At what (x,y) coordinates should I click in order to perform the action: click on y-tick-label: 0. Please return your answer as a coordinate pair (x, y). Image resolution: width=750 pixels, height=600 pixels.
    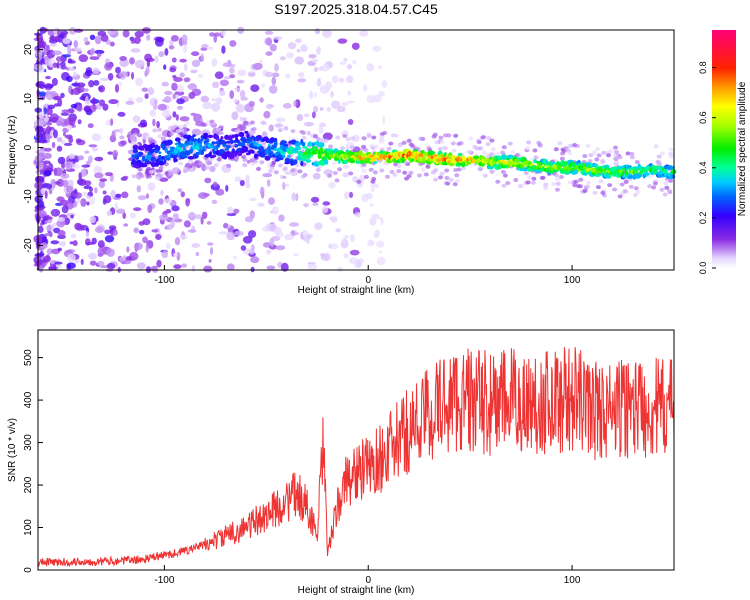
    Looking at the image, I should click on (28, 570).